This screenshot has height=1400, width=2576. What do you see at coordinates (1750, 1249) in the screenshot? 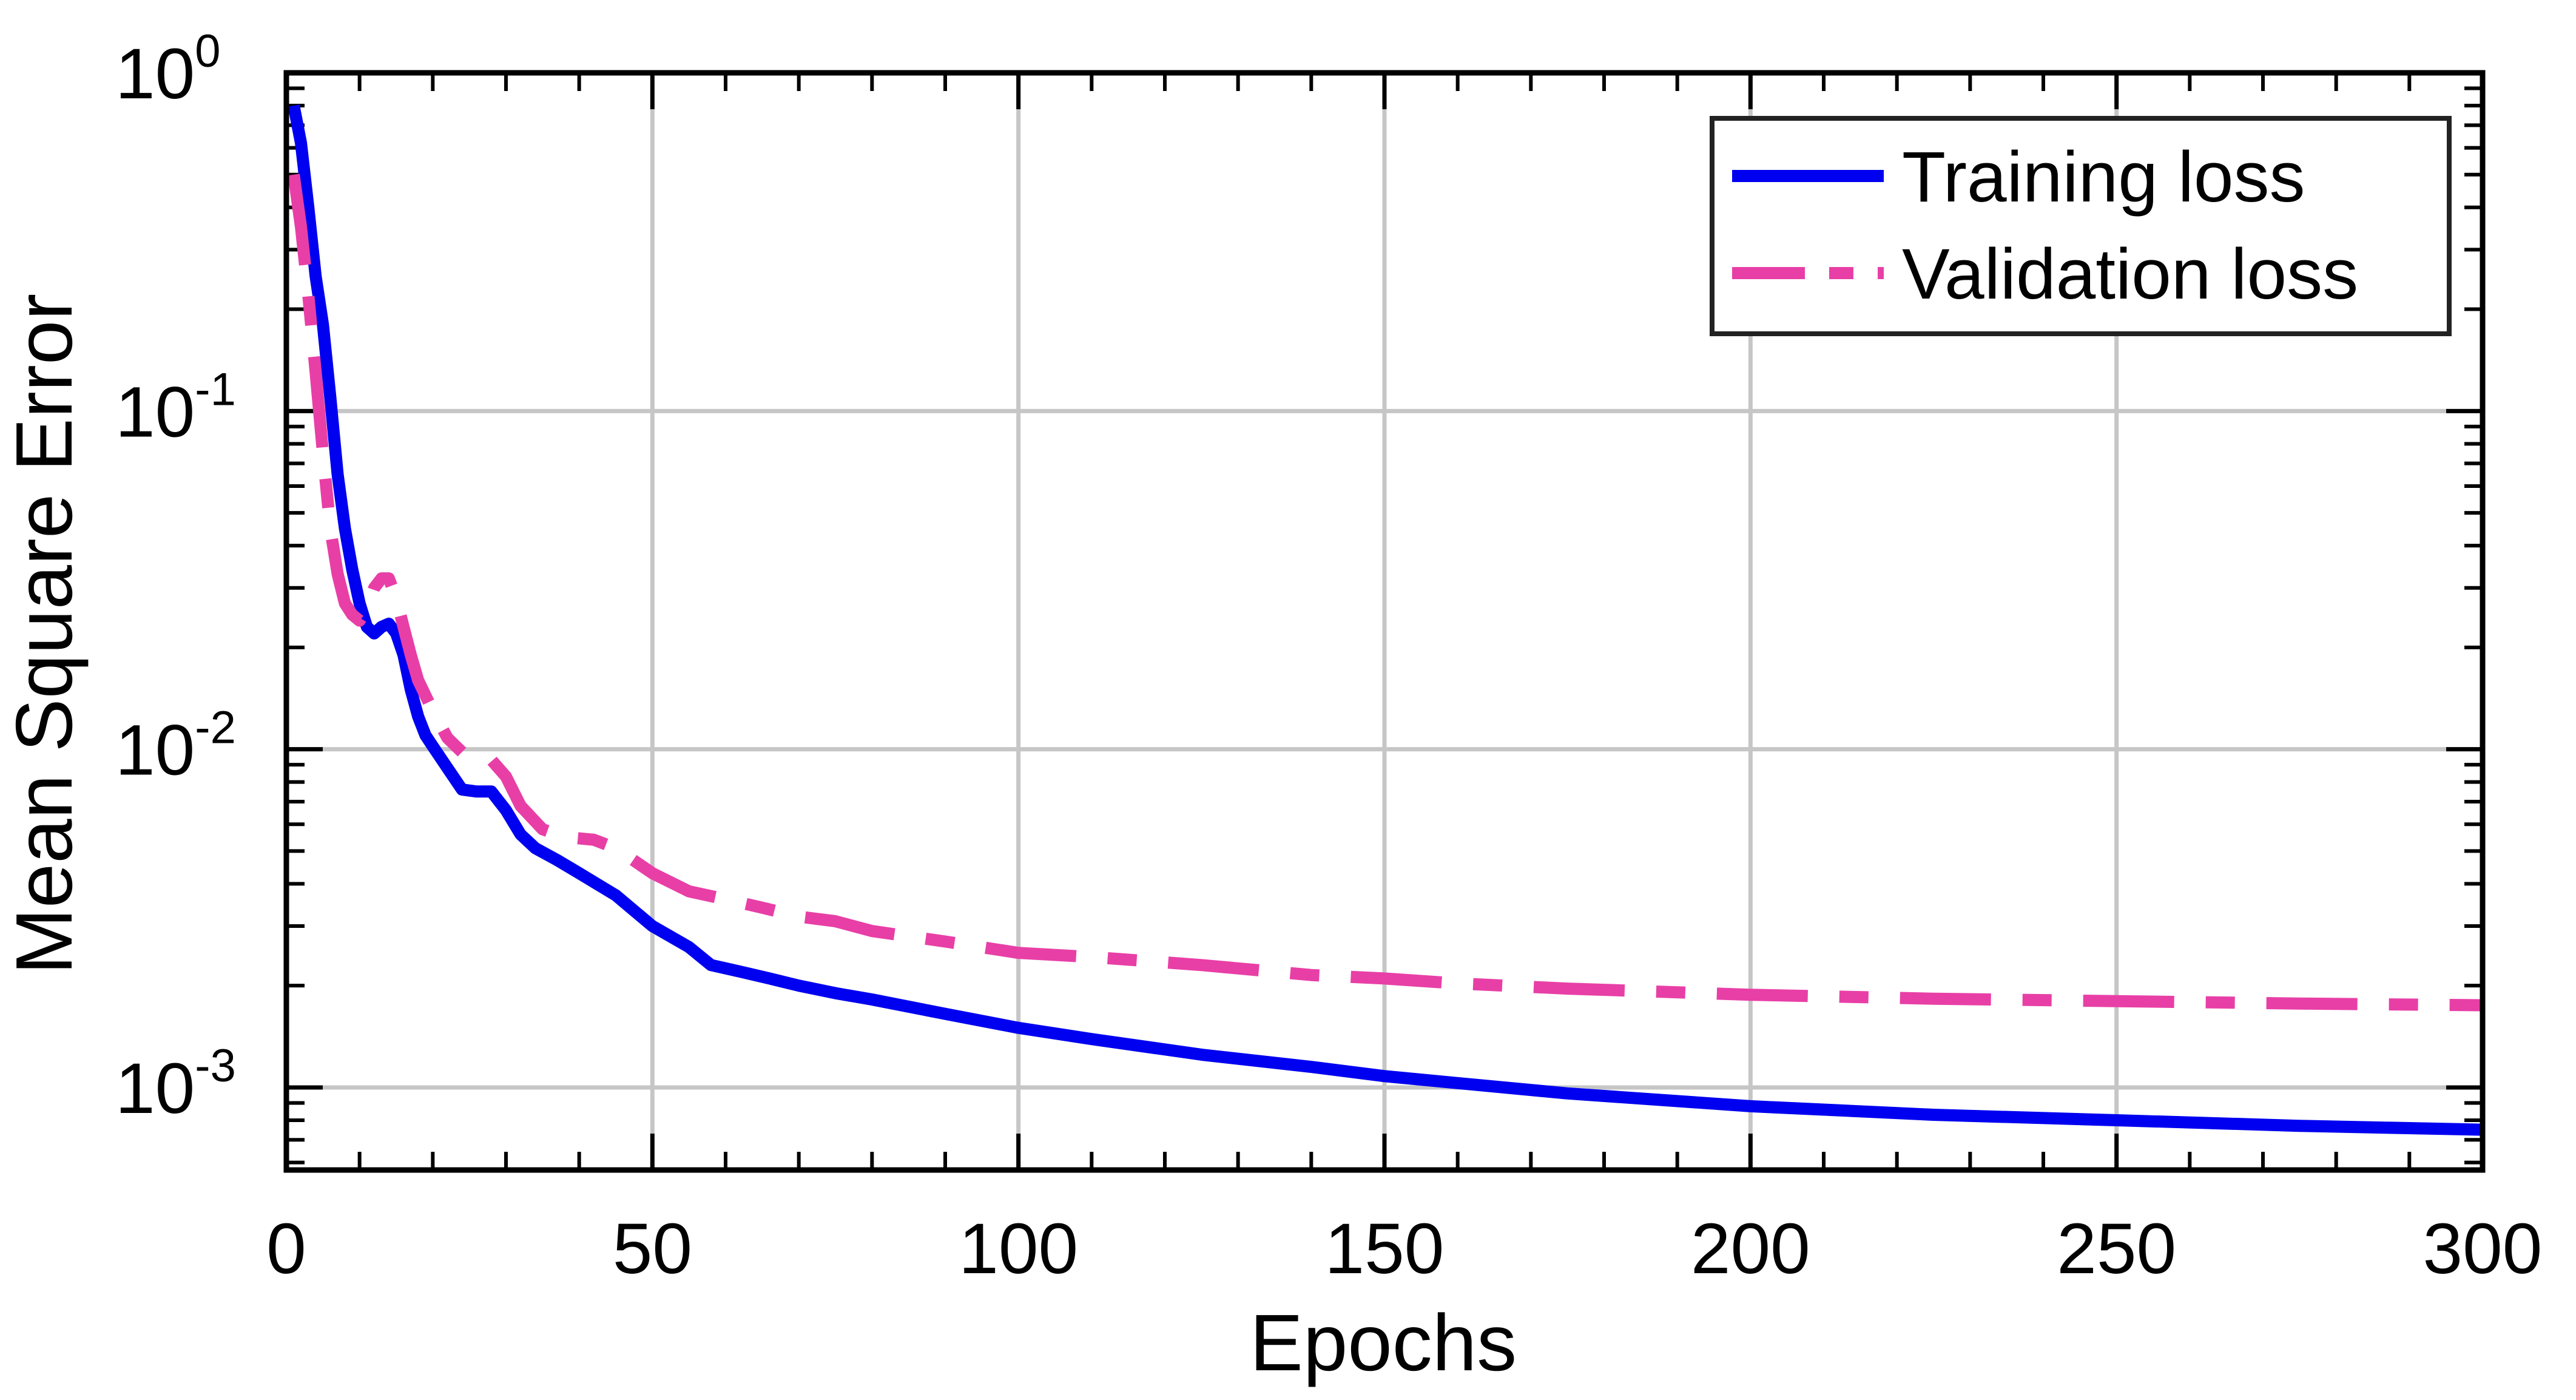
I see `x-tick-label: 200` at bounding box center [1750, 1249].